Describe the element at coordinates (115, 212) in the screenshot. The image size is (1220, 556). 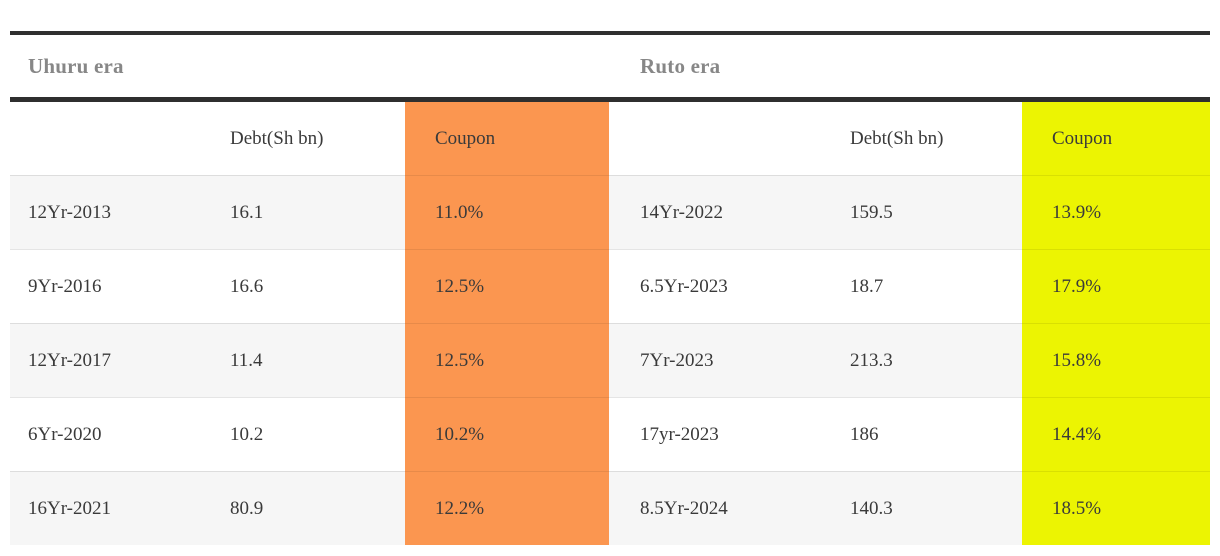
I see `tenor-cell: 12Yr-2013` at that location.